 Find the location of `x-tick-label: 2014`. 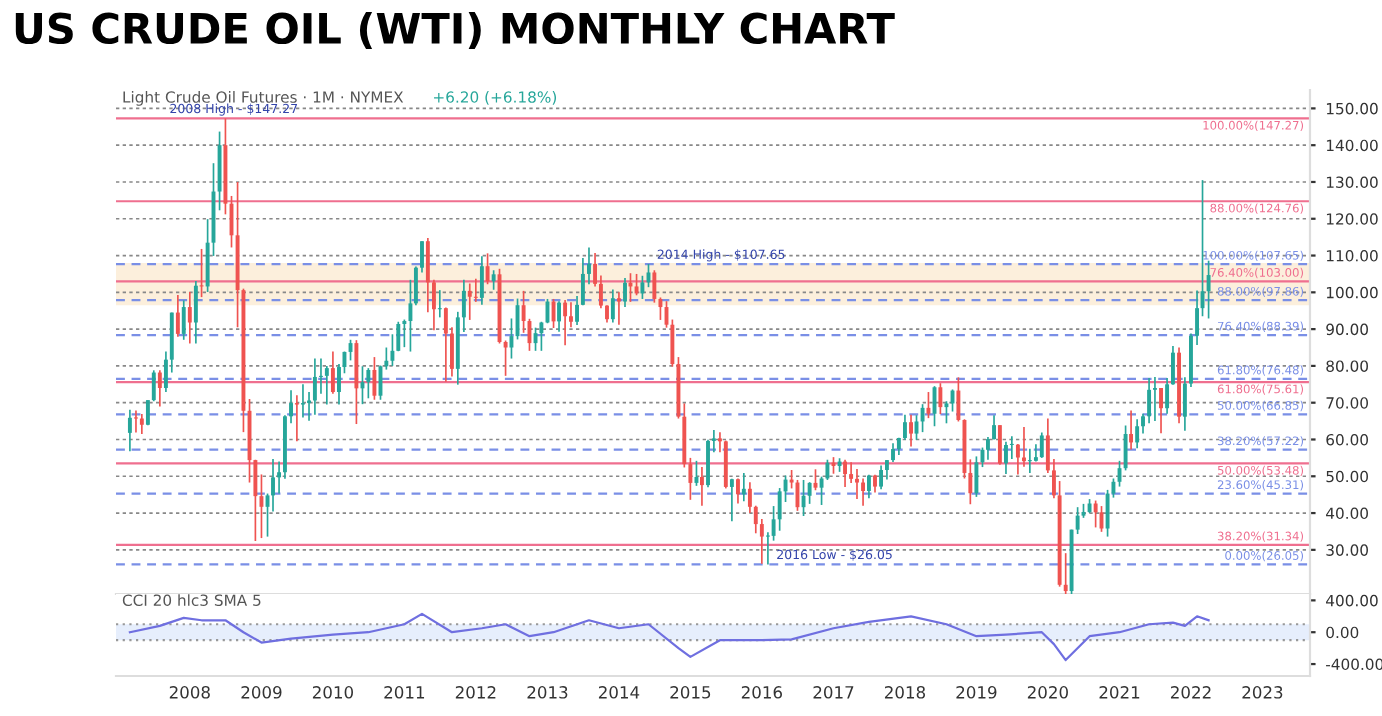

x-tick-label: 2014 is located at coordinates (619, 692).